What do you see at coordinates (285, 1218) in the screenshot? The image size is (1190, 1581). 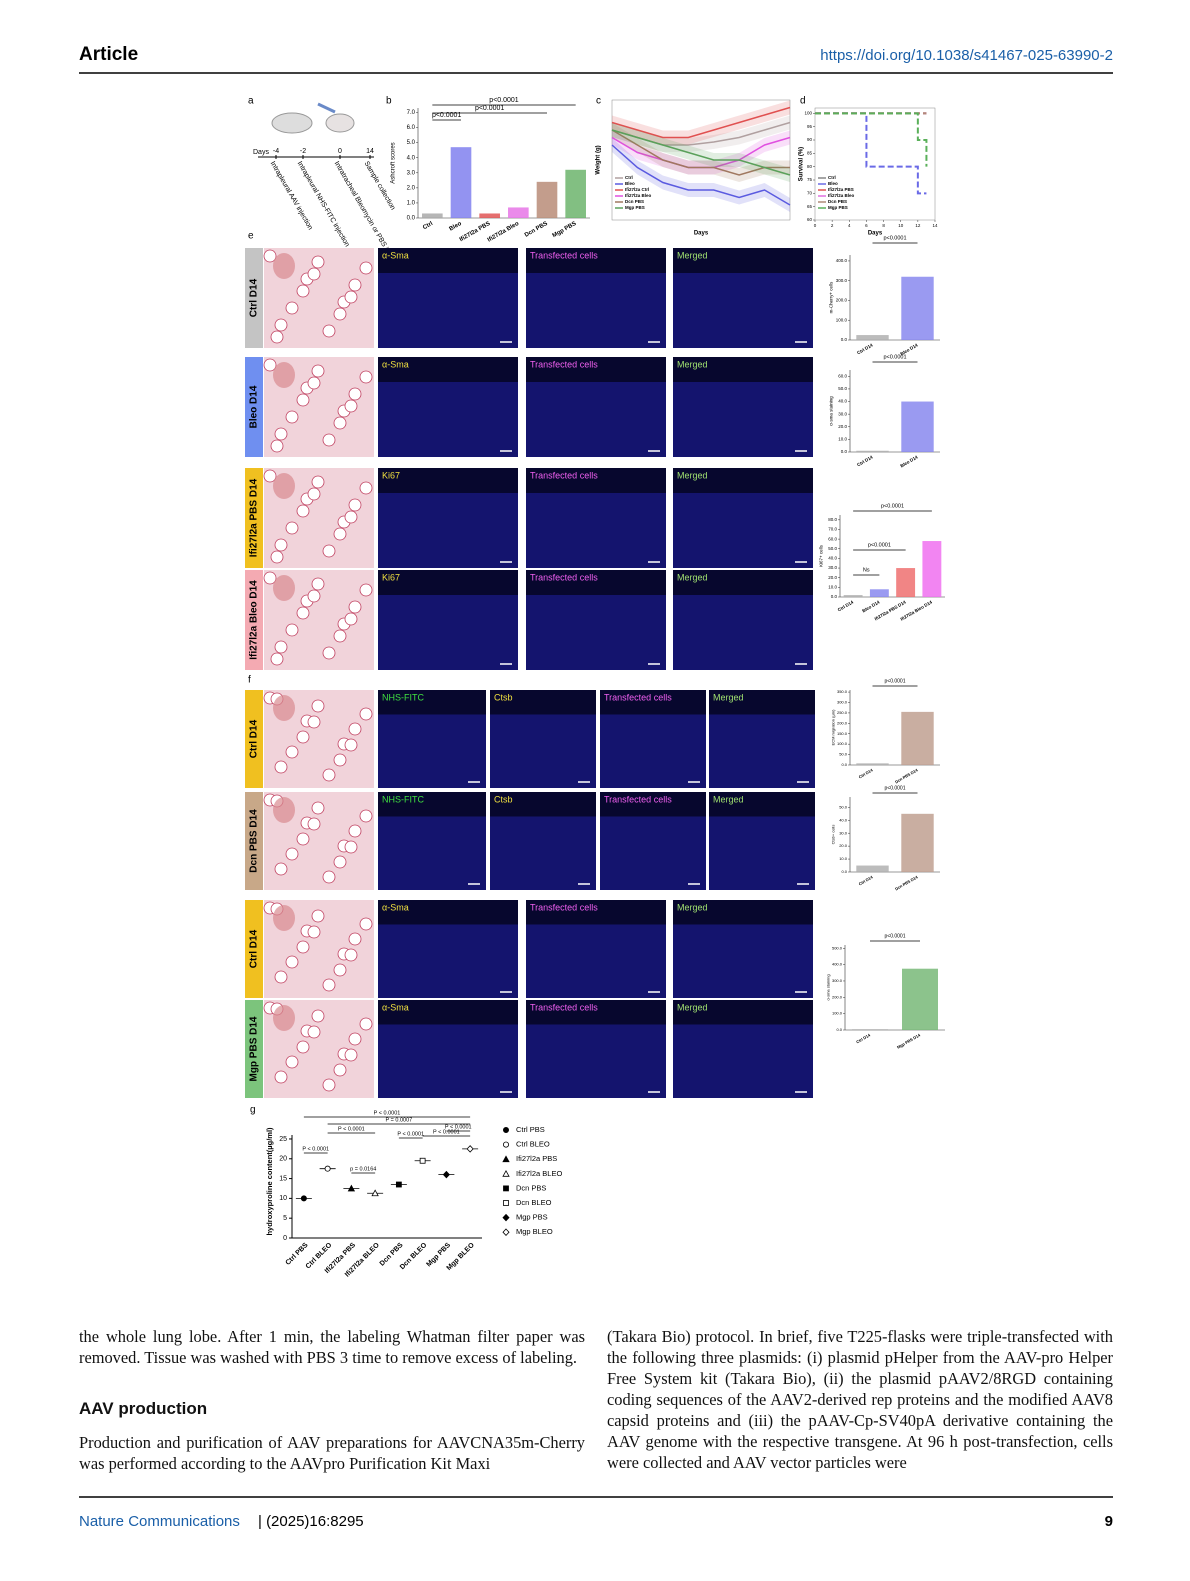 I see `y-tick-label: 5` at bounding box center [285, 1218].